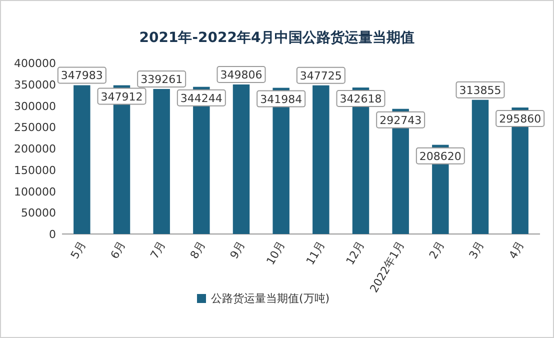 The height and width of the screenshot is (338, 554). Describe the element at coordinates (361, 99) in the screenshot. I see `data-label: 342618` at that location.